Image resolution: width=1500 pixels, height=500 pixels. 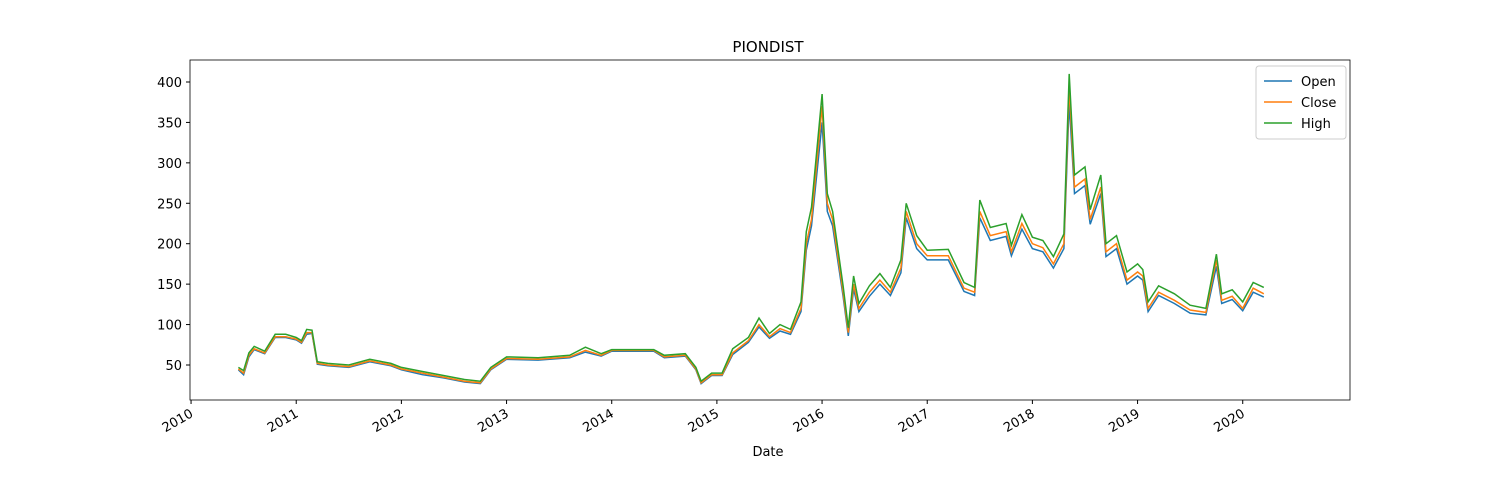 What do you see at coordinates (1316, 124) in the screenshot?
I see `legend-label: High` at bounding box center [1316, 124].